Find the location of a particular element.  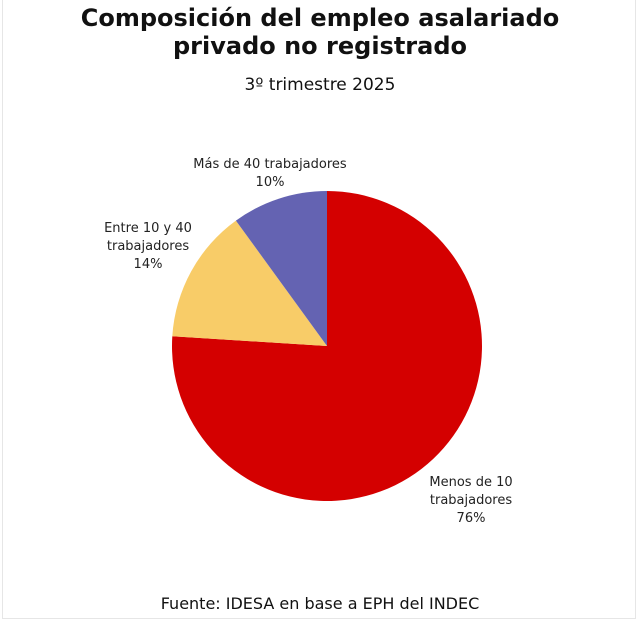

source-note: Fuente: IDESA en base a EPH del INDEC is located at coordinates (320, 603).